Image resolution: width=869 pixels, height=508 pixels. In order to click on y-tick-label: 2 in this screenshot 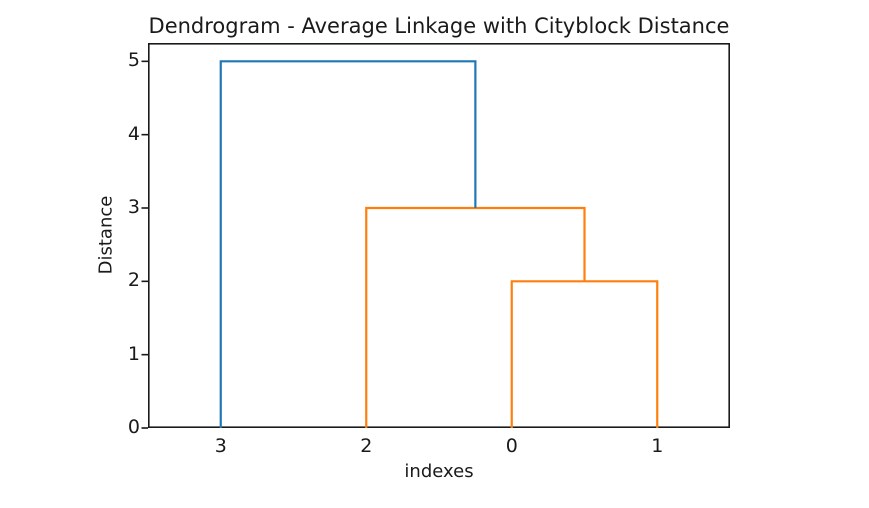, I will do `click(133, 280)`.